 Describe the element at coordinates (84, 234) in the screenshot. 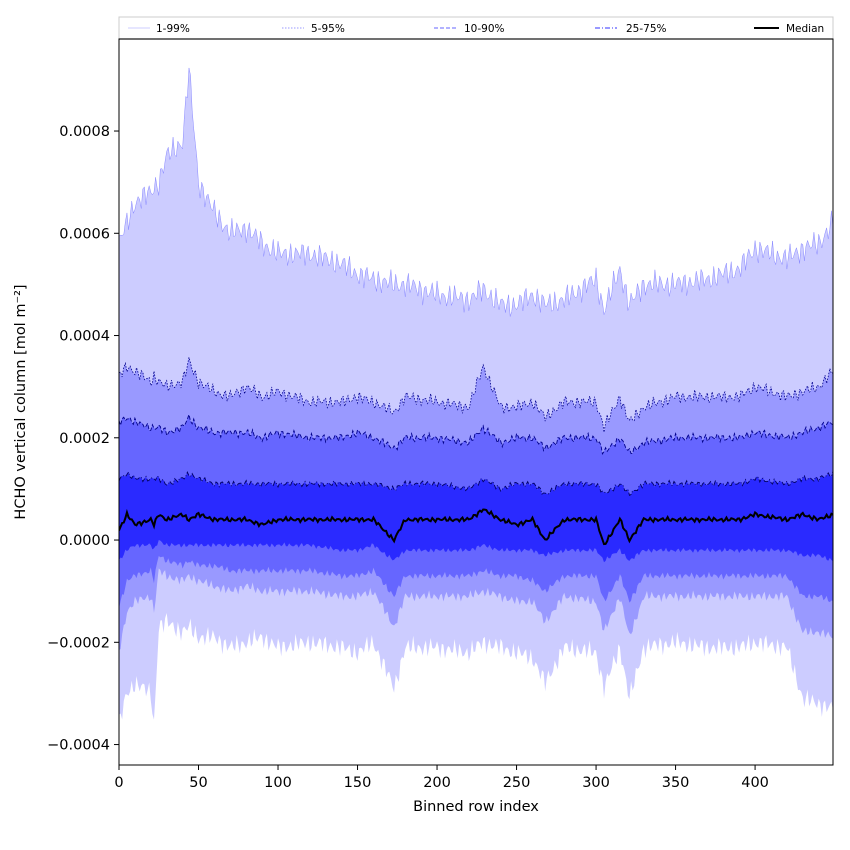

I see `y-tick-label: 0.0006` at that location.